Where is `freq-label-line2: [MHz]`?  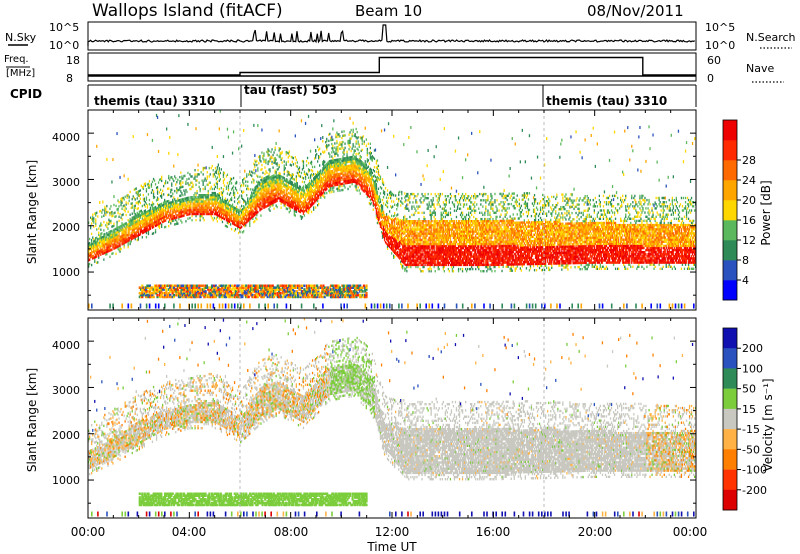 freq-label-line2: [MHz] is located at coordinates (20, 73).